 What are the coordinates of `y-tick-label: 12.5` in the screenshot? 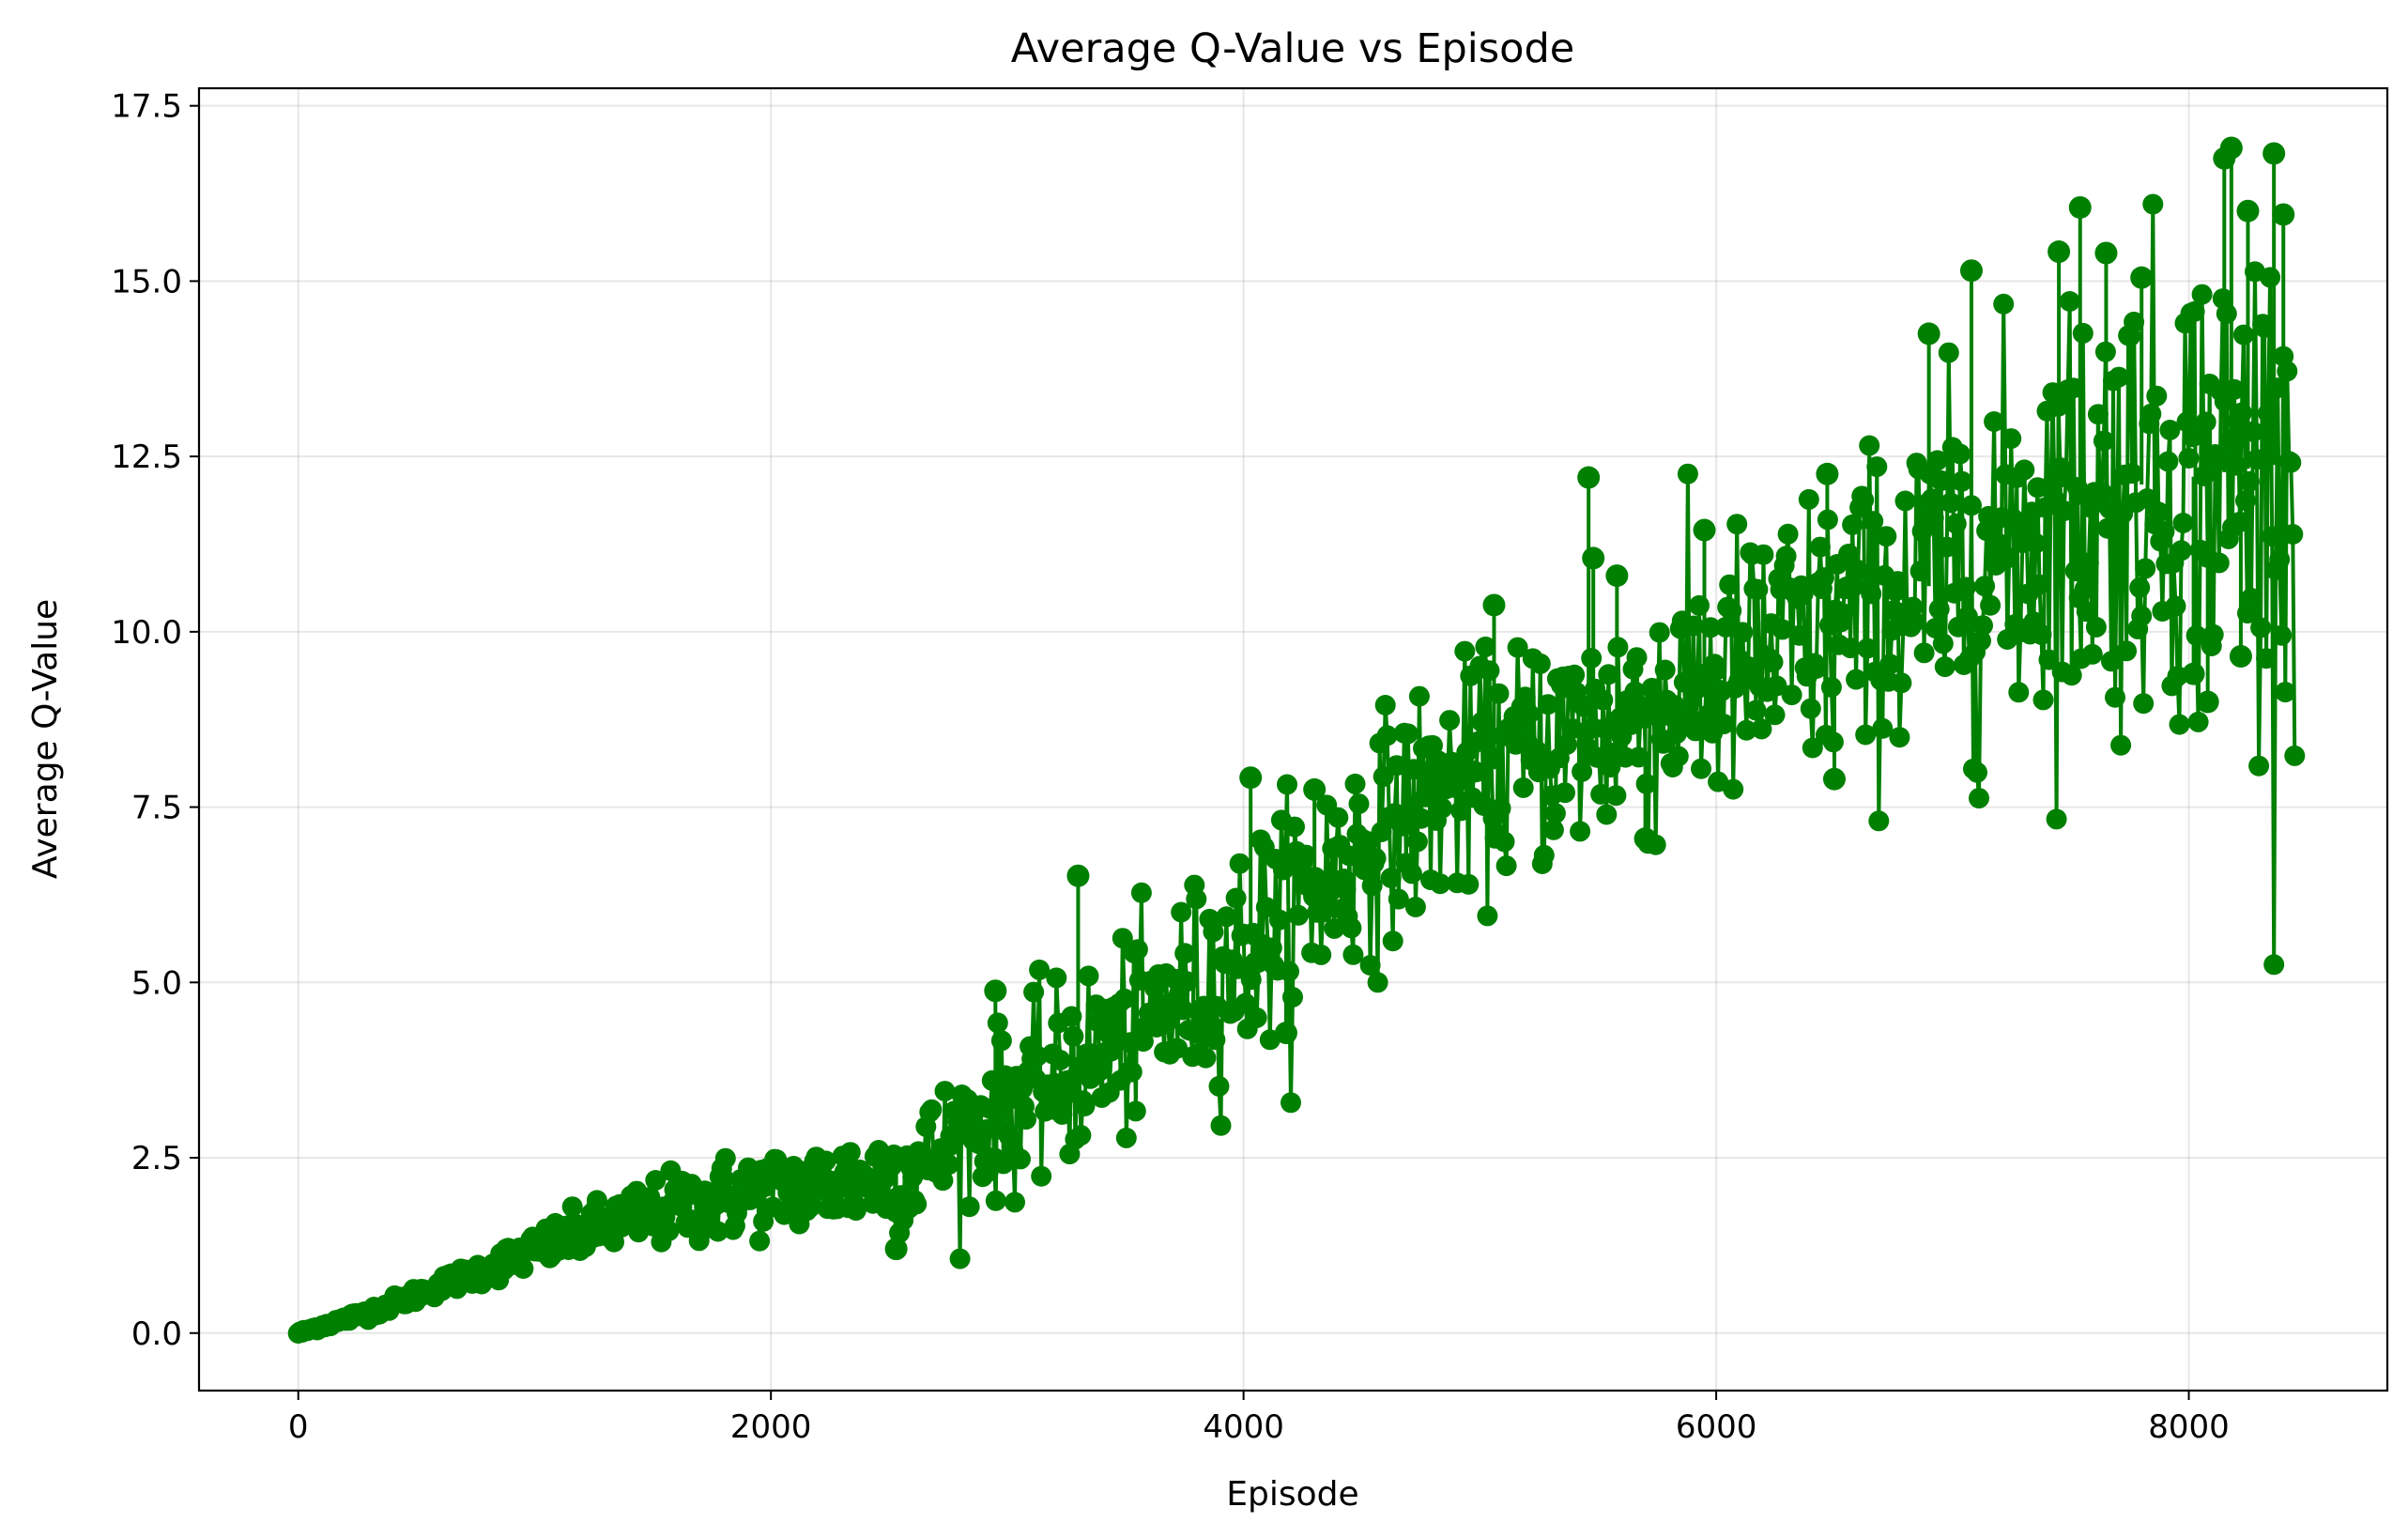 It's located at (146, 457).